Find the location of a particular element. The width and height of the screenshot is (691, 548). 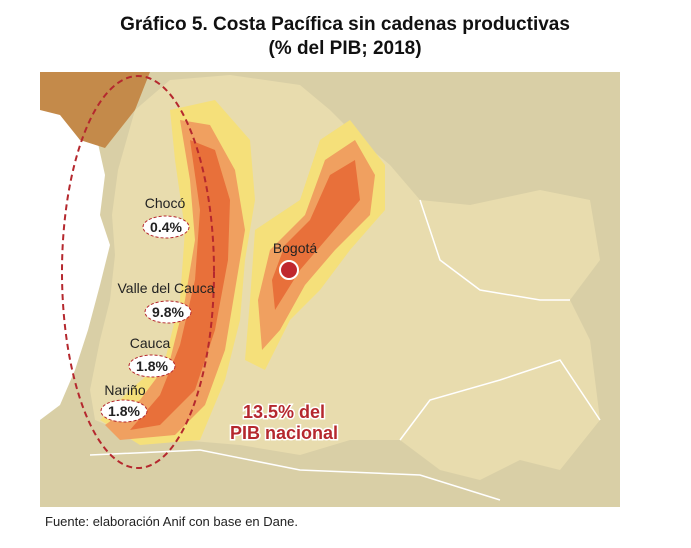

region-name: Valle del Cauca is located at coordinates (165, 288).